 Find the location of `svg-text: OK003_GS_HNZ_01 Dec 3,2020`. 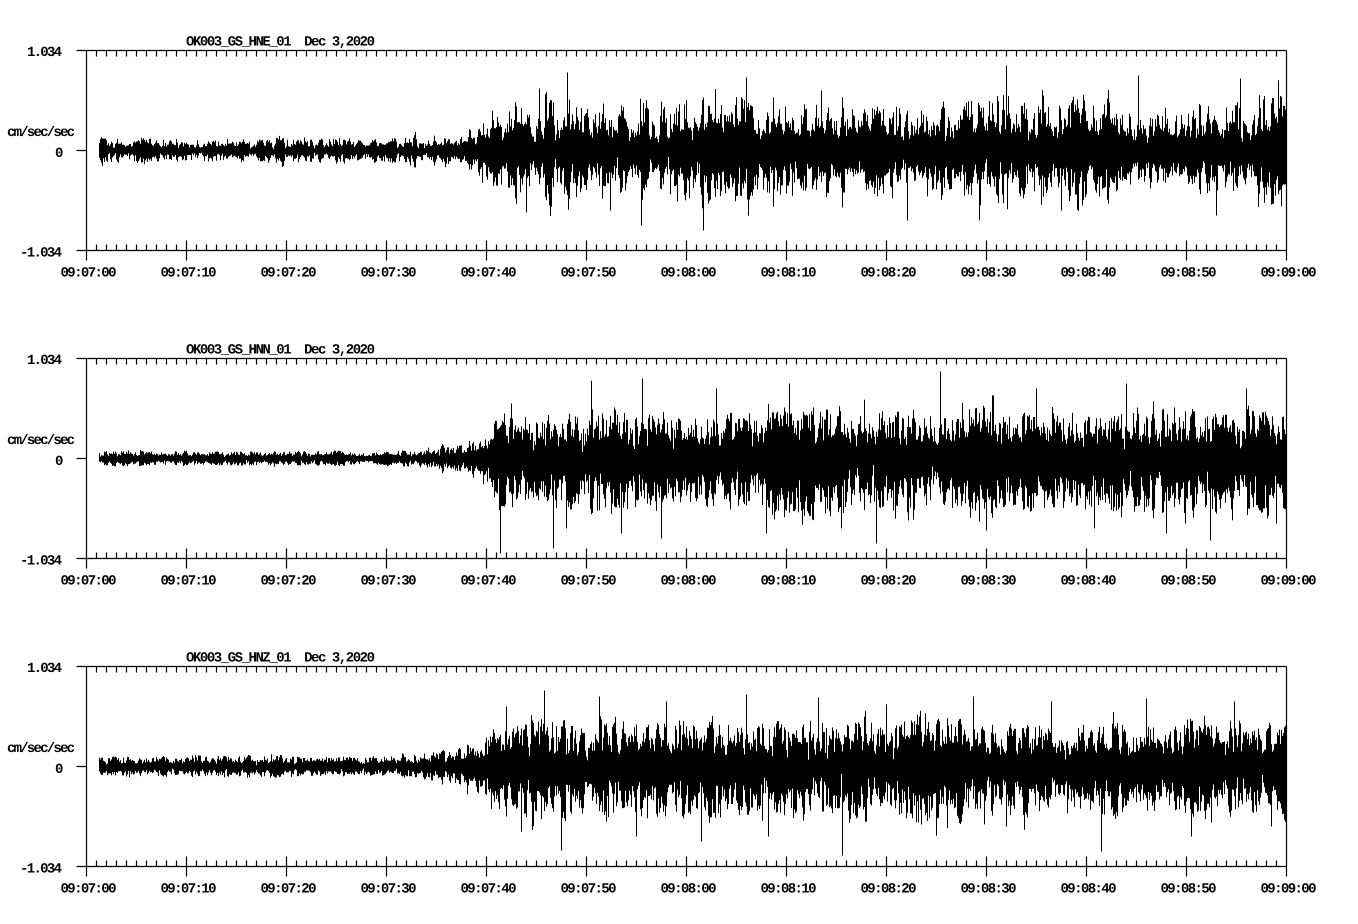

svg-text: OK003_GS_HNZ_01 Dec 3,2020 is located at coordinates (280, 658).